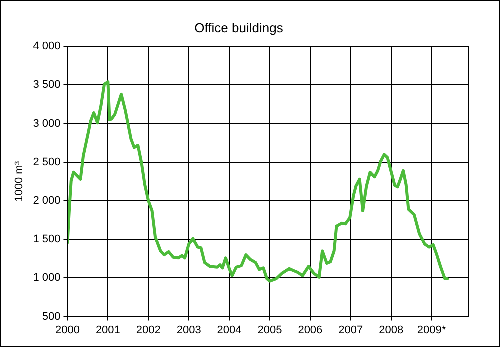 This screenshot has width=500, height=347. Describe the element at coordinates (20, 181) in the screenshot. I see `y-axis-title: 1000 m³` at that location.